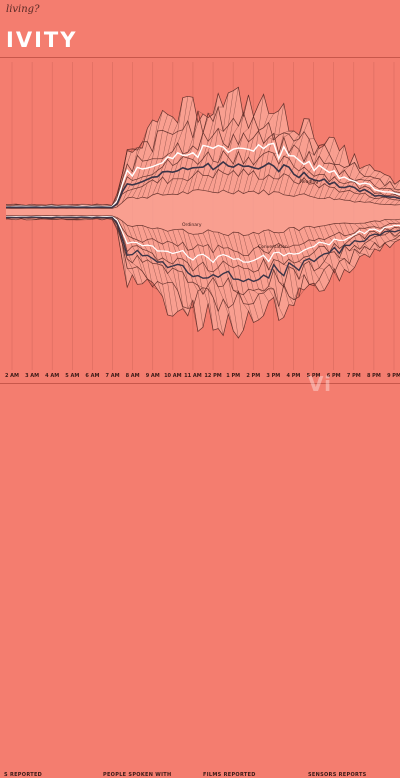  What do you see at coordinates (273, 376) in the screenshot?
I see `x-tick-label: 3 PM` at bounding box center [273, 376].